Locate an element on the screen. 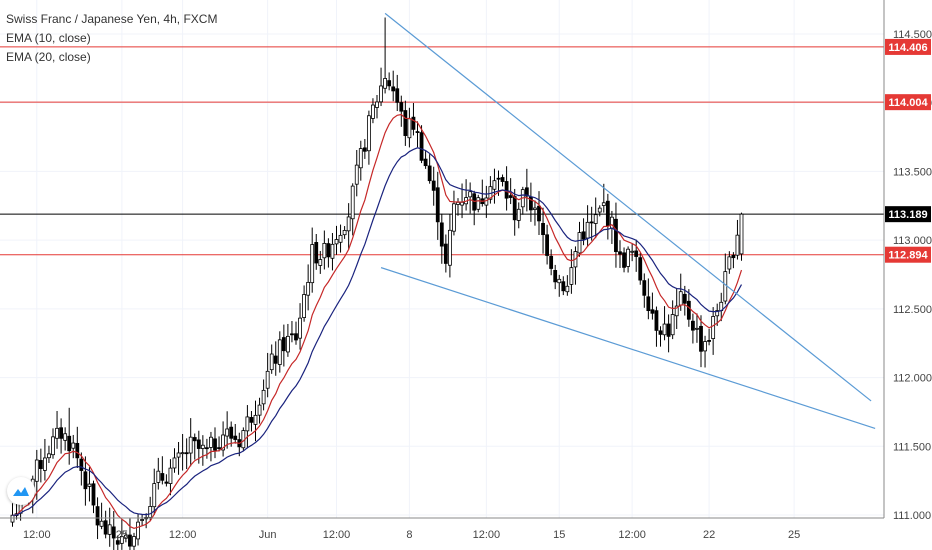 Image resolution: width=932 pixels, height=550 pixels. cloud-icon is located at coordinates (21, 491).